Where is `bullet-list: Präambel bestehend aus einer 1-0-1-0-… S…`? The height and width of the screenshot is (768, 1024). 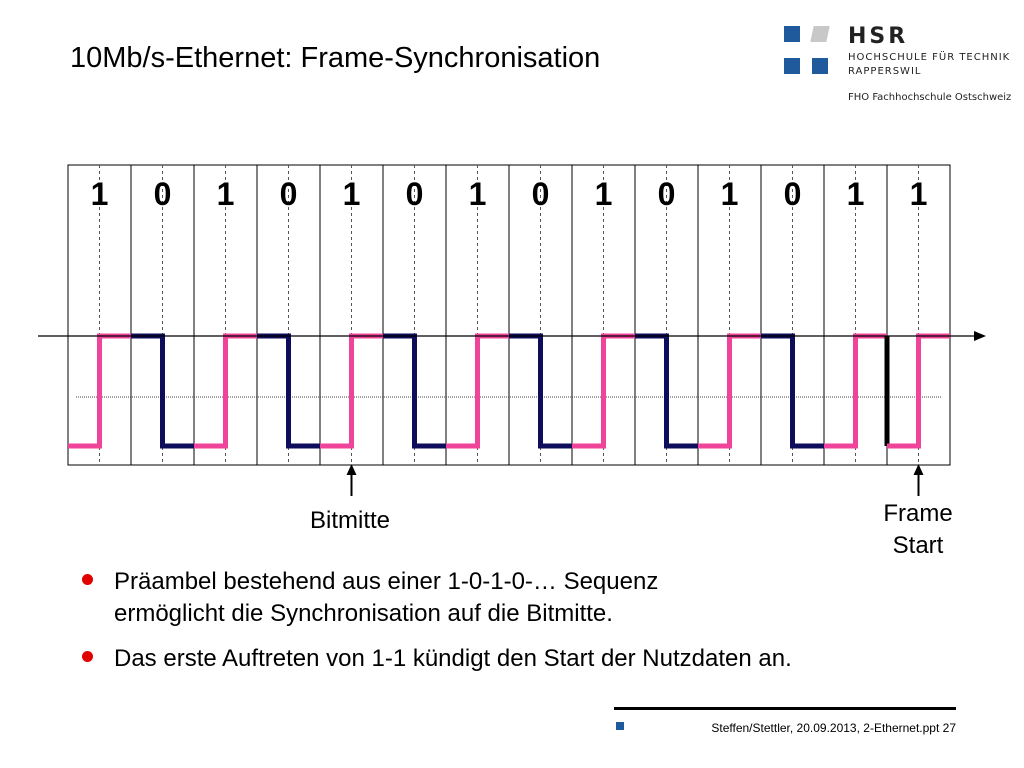 bullet-list: Präambel bestehend aus einer 1-0-1-0-… S… is located at coordinates (532, 627).